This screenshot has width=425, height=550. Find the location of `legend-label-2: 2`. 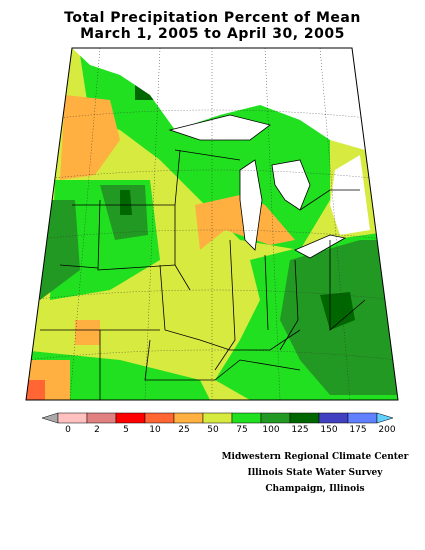

legend-label-2: 2 is located at coordinates (97, 430).